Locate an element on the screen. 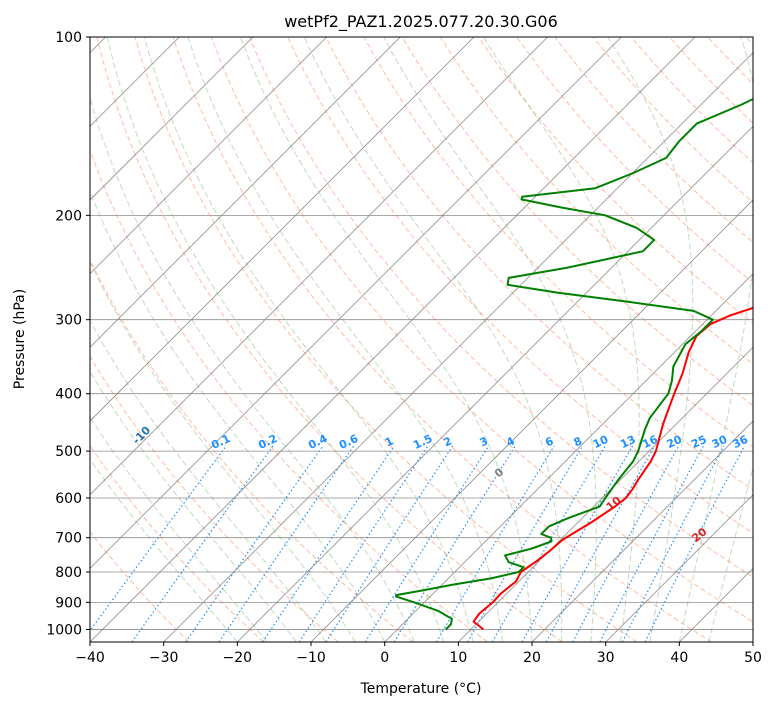 The image size is (775, 708). x-tick-label: 10 is located at coordinates (458, 658).